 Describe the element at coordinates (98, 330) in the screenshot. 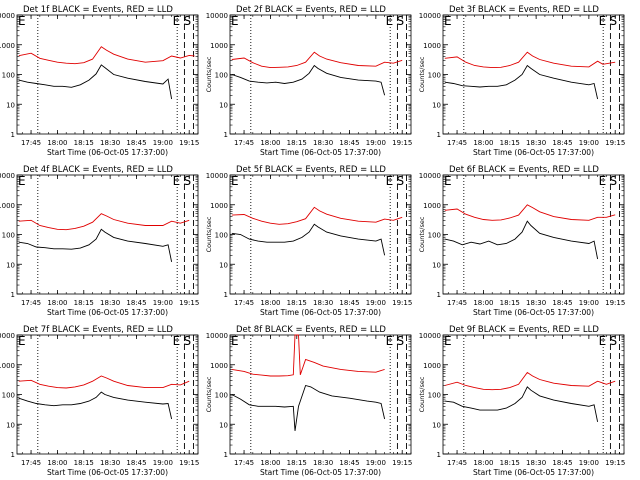

I see `chart-title: Det 7f BLACK = Events, RED = LLD` at that location.